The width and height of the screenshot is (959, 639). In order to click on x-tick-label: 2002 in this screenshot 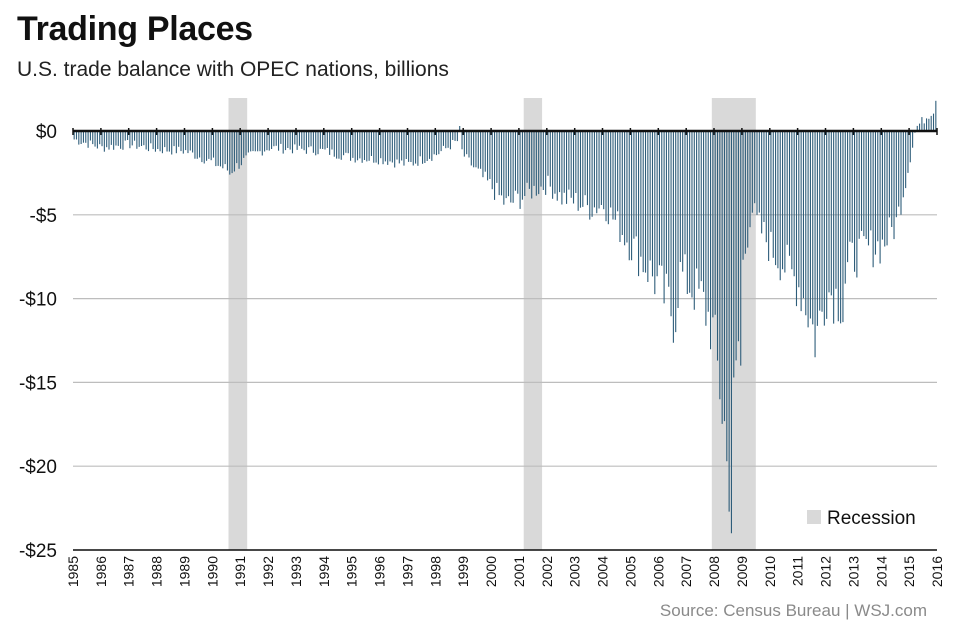, I will do `click(547, 571)`.